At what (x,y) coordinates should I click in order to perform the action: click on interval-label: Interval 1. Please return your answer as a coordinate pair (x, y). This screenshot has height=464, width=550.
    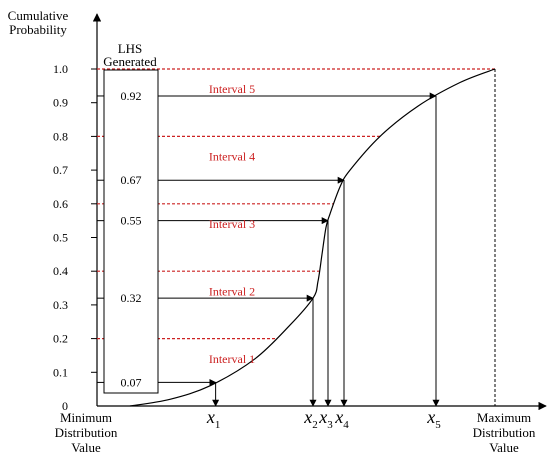
    Looking at the image, I should click on (232, 359).